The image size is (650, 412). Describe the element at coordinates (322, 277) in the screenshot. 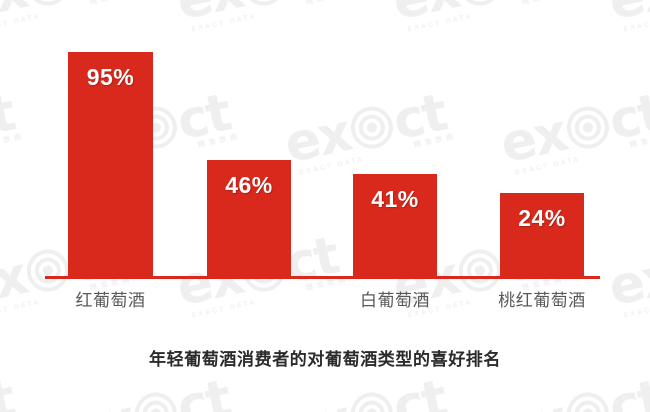

I see `x-axis-line` at that location.